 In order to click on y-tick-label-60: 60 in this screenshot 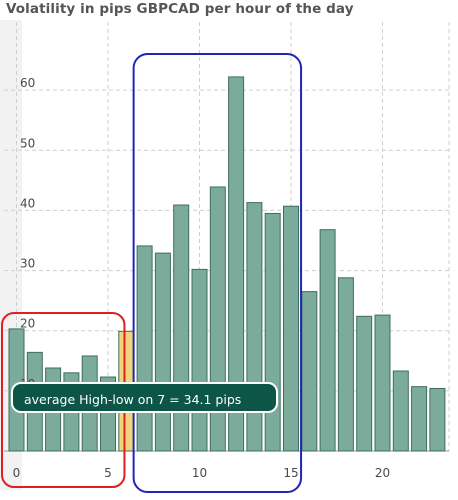, I will do `click(27, 83)`.